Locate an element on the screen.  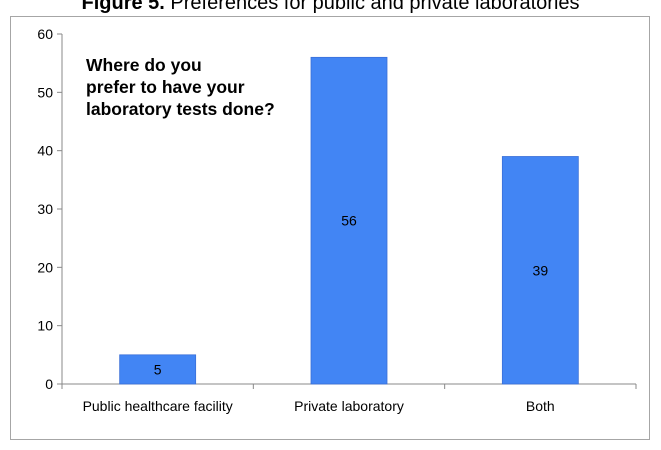
x-category-label: Public healthcare facility is located at coordinates (158, 406).